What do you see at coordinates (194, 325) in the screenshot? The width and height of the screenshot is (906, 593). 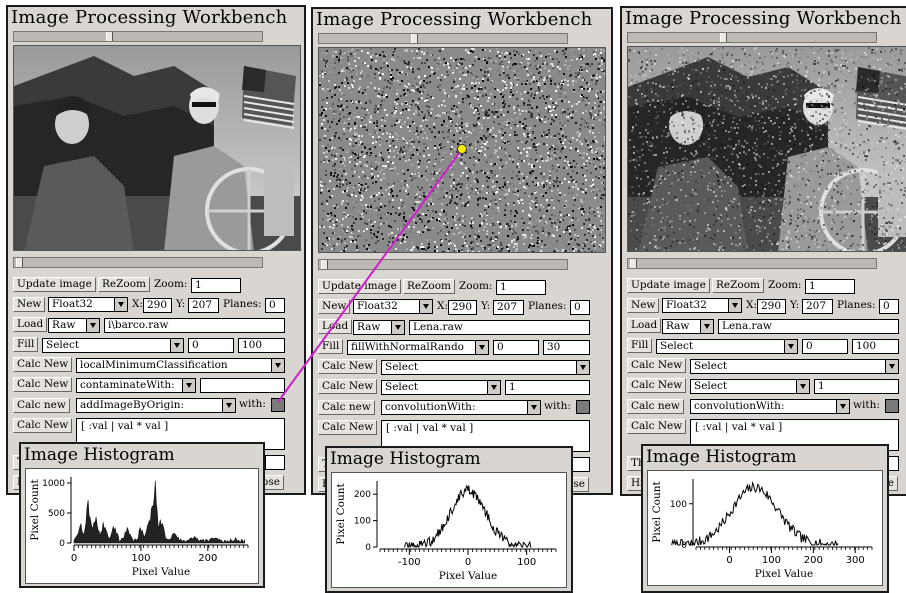 I see `file-field: i\barco.raw` at bounding box center [194, 325].